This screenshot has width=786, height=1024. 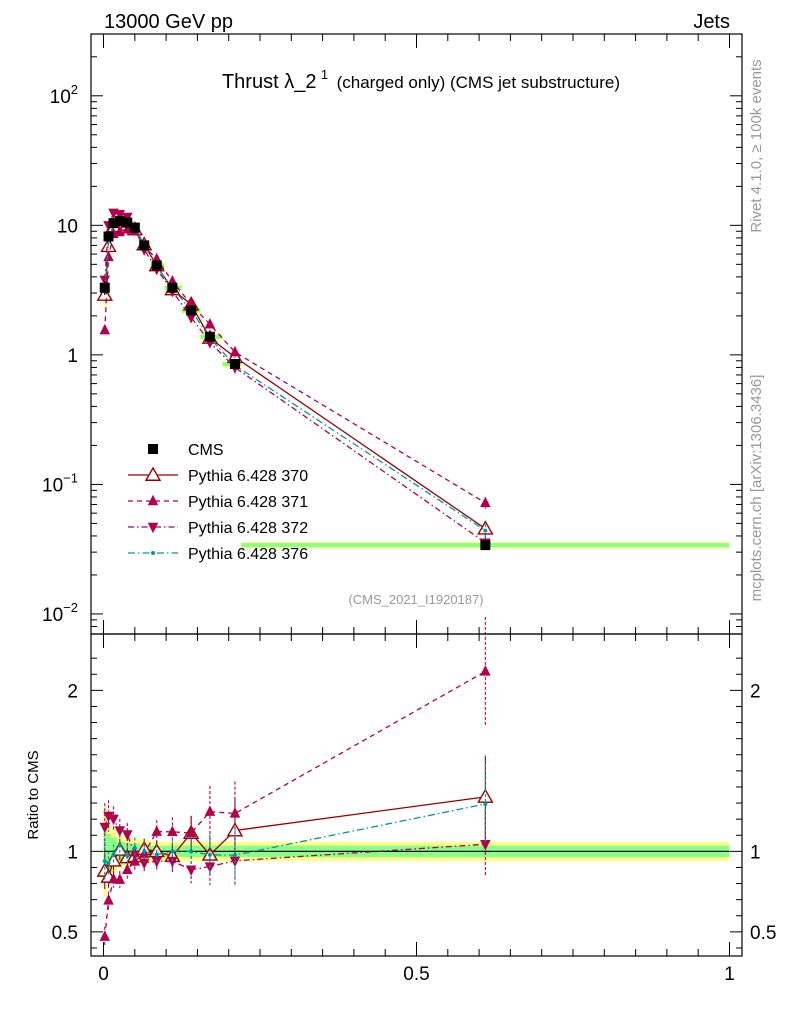 I want to click on upper-y-tick-label: 10⁻², so click(x=60, y=613).